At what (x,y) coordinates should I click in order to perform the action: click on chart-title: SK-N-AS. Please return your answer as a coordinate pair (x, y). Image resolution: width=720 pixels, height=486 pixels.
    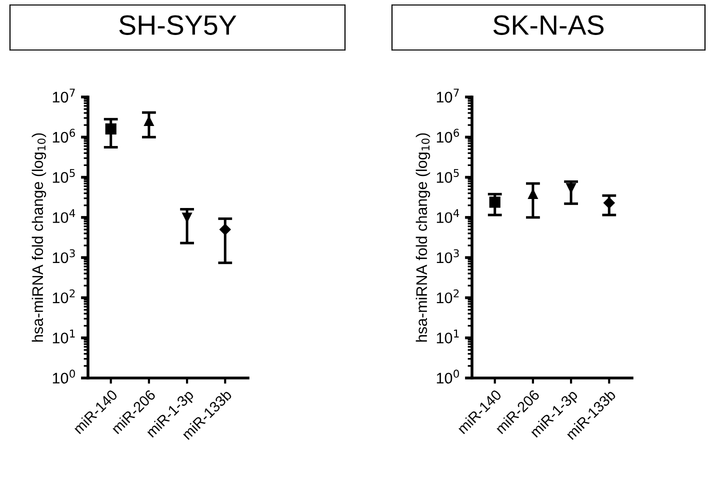
    Looking at the image, I should click on (548, 25).